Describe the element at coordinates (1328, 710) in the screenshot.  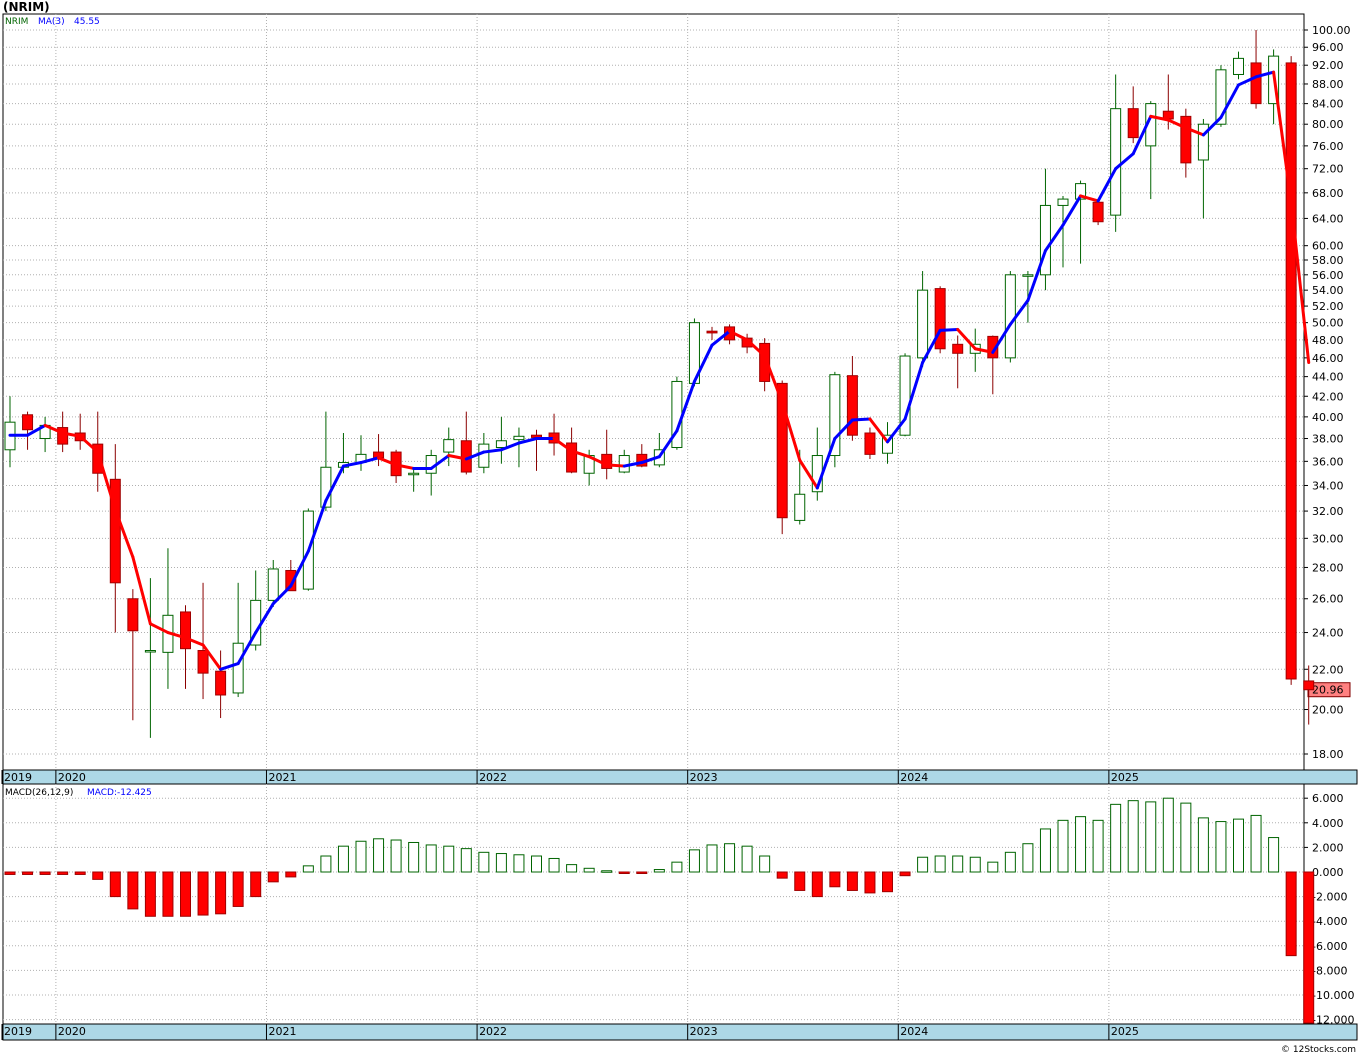
I see `price-tick-label: 20.00` at that location.